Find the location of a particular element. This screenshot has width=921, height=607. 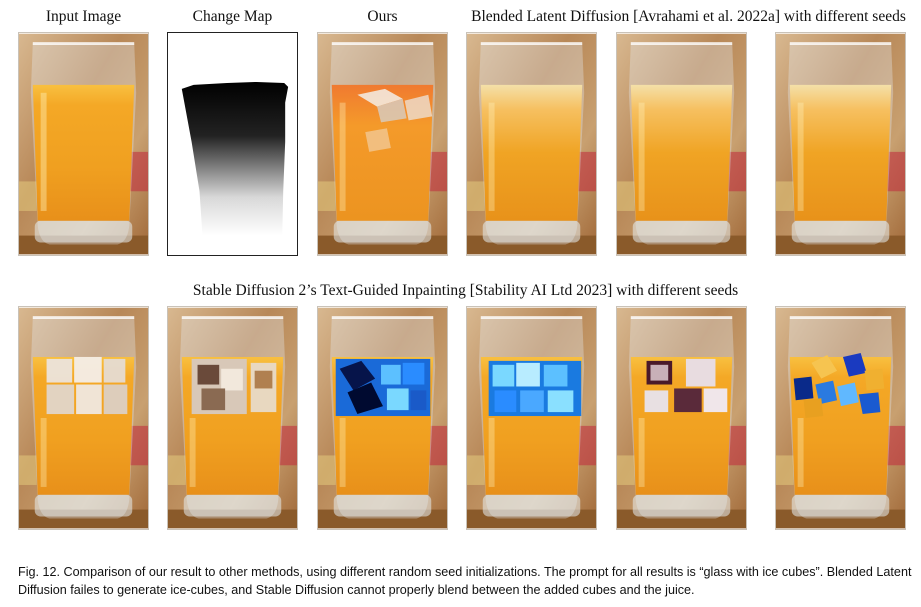

input-image-panel is located at coordinates (83, 144).